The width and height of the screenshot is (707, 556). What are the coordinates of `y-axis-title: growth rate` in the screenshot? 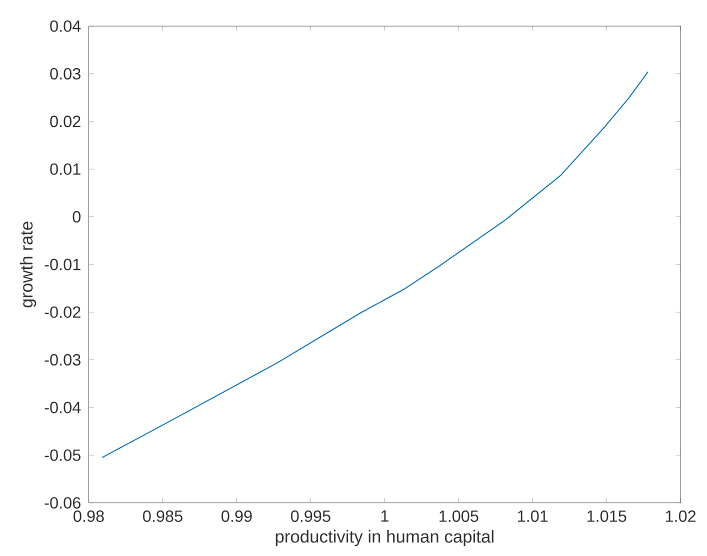 It's located at (28, 265).